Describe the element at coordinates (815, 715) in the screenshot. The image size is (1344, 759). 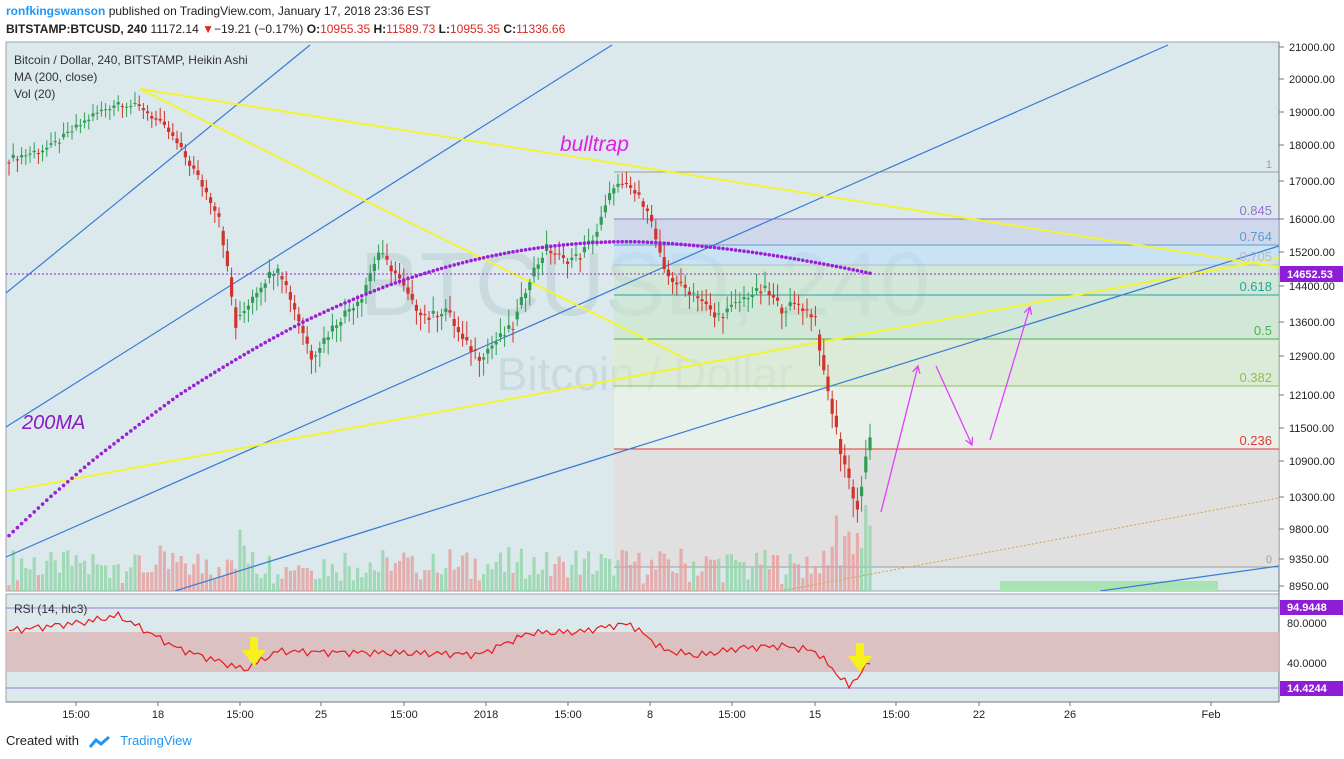
I see `time-tick-label: 15` at that location.